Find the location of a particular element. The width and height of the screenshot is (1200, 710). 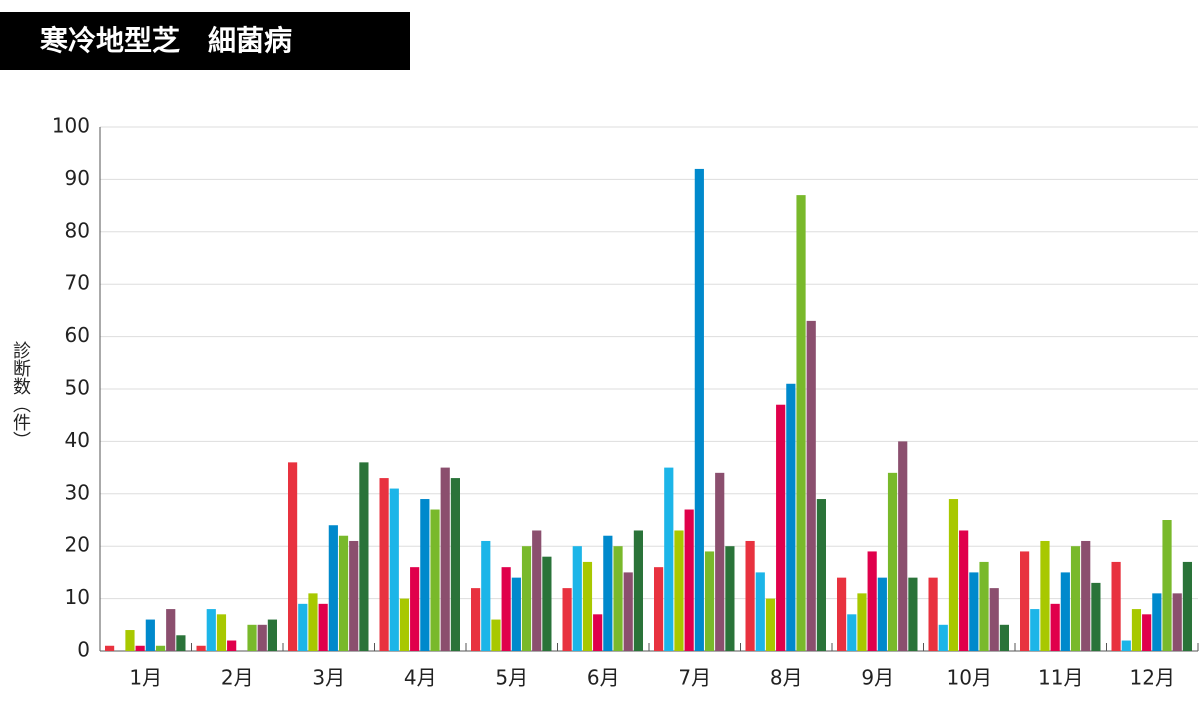

x-tick-label: 12月 is located at coordinates (1152, 678).